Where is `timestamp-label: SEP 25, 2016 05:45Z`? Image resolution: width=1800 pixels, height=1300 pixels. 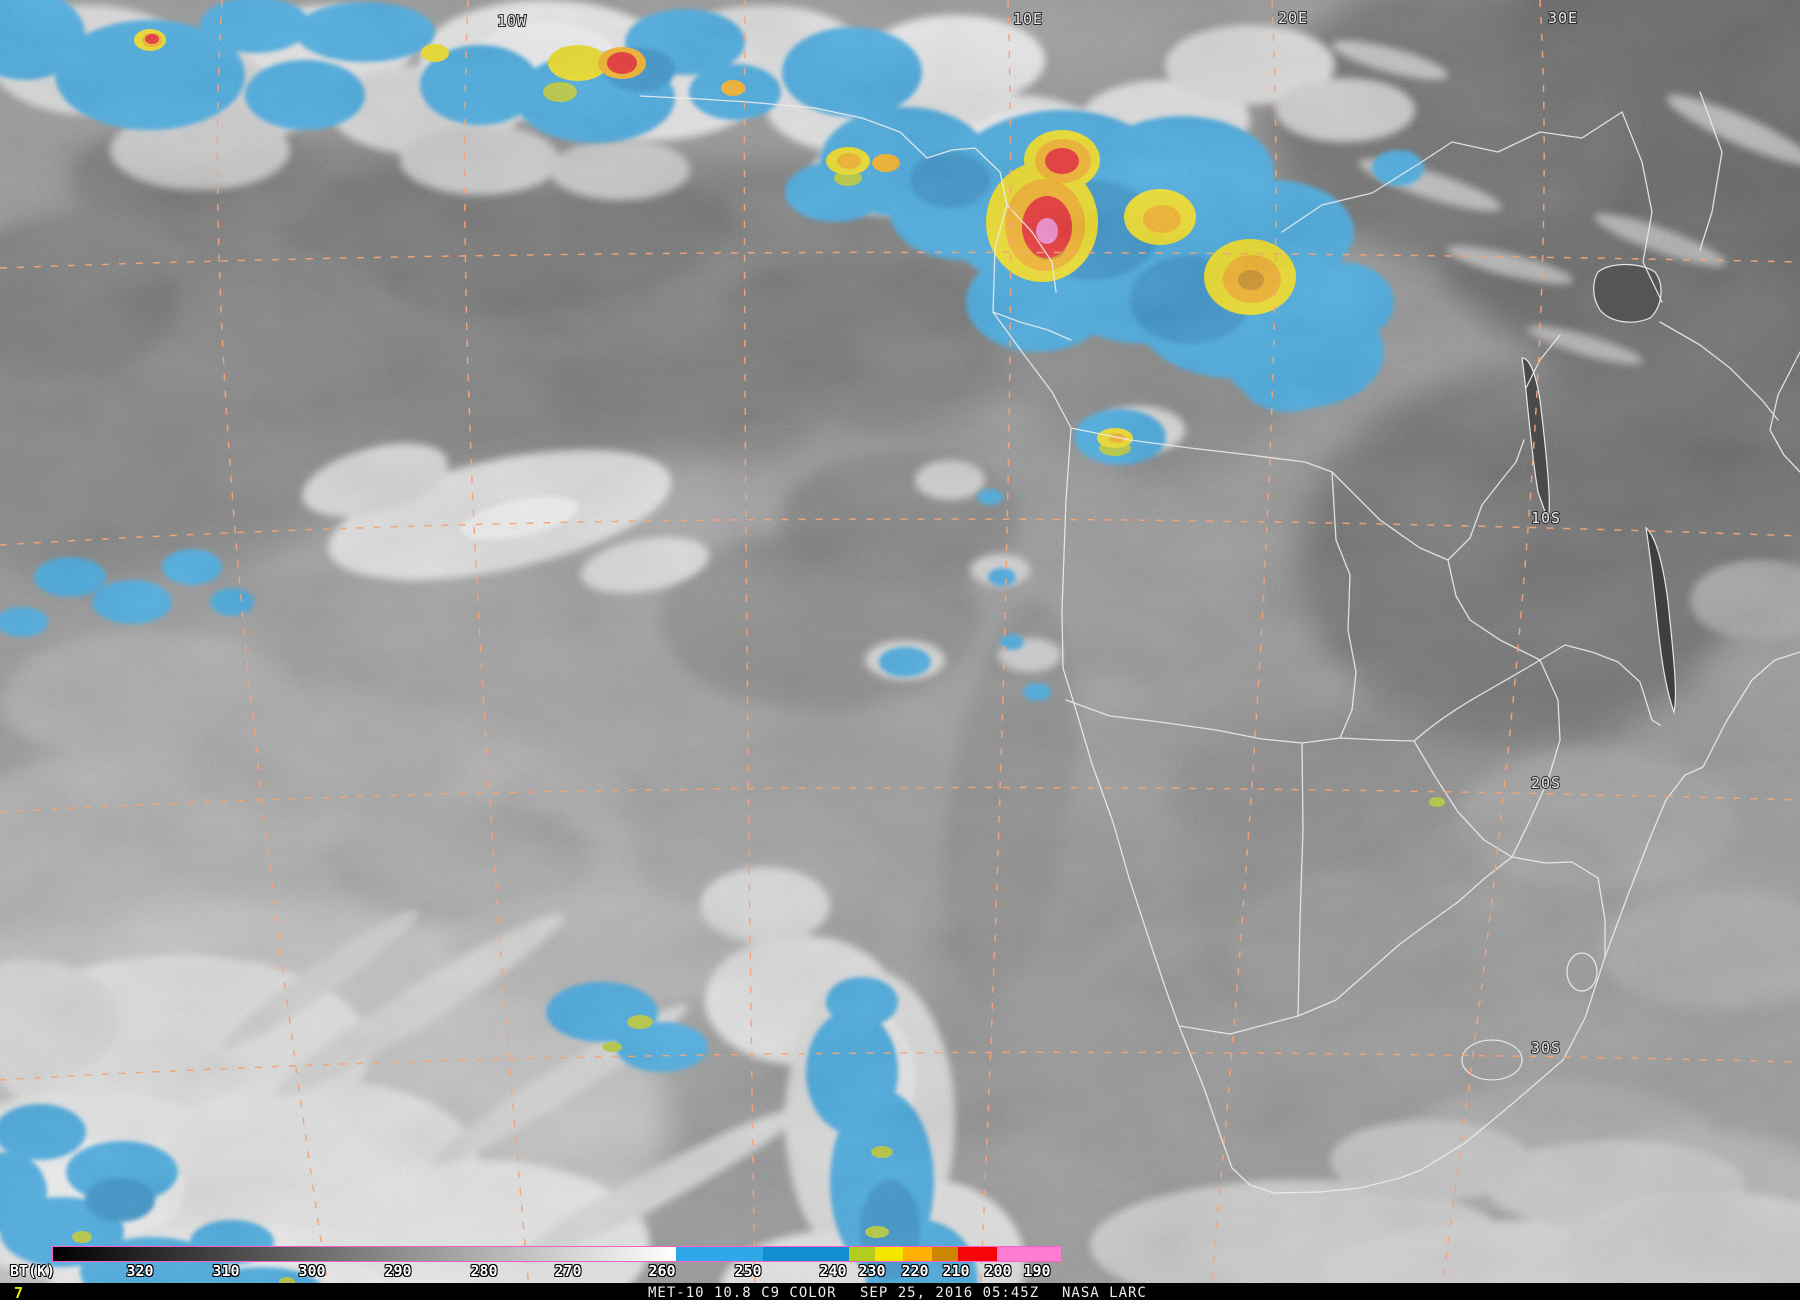
timestamp-label: SEP 25, 2016 05:45Z is located at coordinates (950, 1292).